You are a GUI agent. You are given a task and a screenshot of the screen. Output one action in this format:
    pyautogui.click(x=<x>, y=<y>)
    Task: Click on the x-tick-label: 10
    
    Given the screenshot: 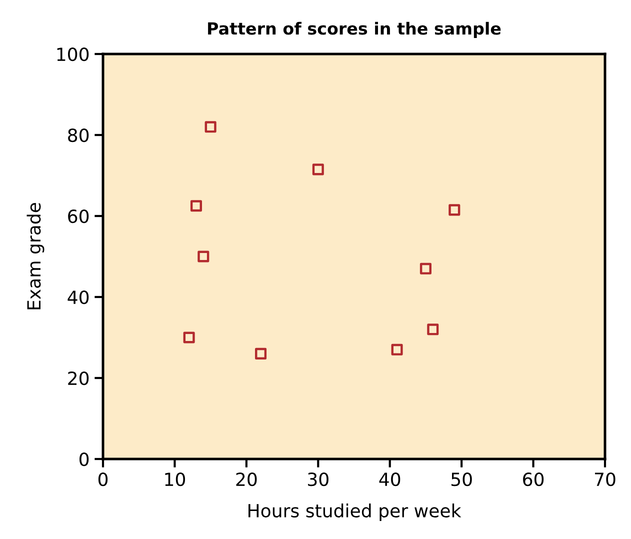 What is the action you would take?
    pyautogui.click(x=175, y=479)
    